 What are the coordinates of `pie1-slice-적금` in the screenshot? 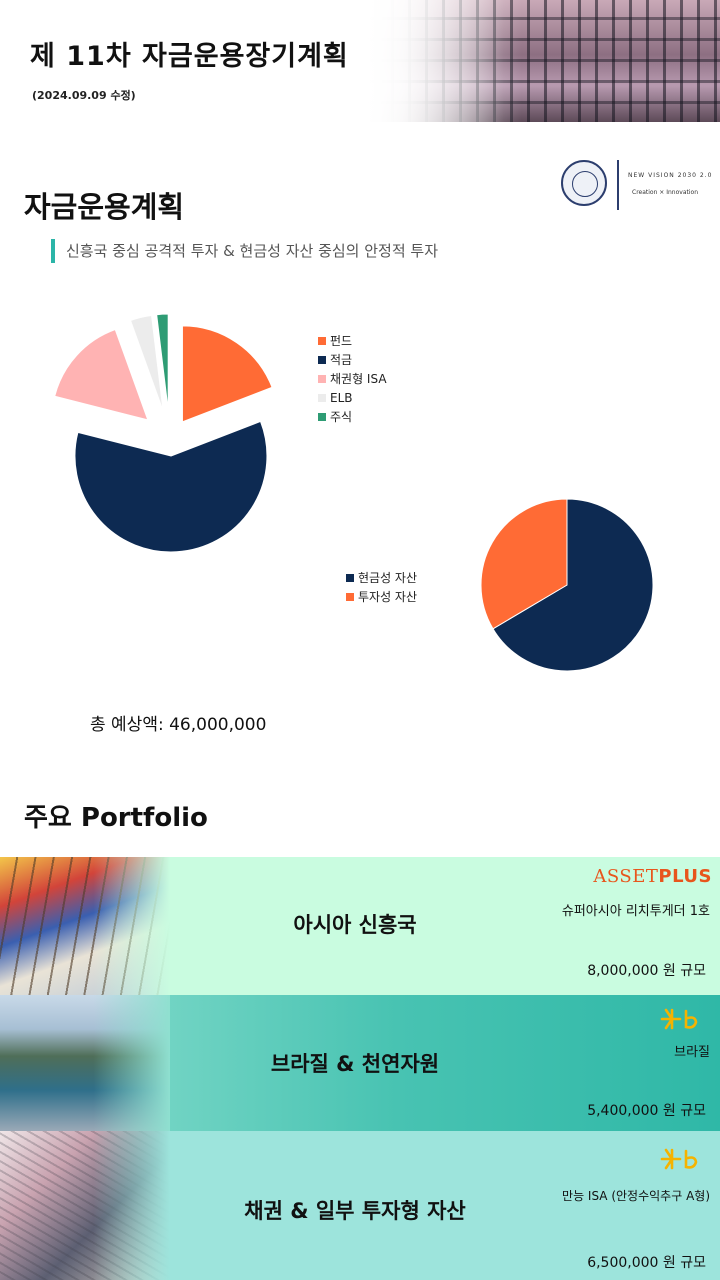 It's located at (171, 486).